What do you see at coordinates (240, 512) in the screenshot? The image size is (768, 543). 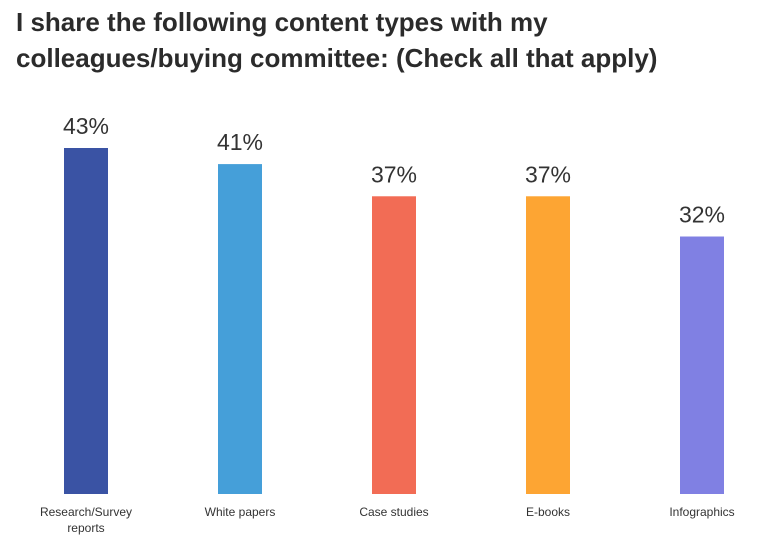 I see `category-label: White papers` at bounding box center [240, 512].